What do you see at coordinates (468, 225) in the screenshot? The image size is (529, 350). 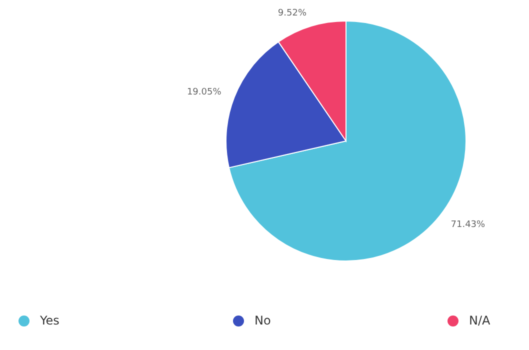 I see `data-label: 71.43%` at bounding box center [468, 225].